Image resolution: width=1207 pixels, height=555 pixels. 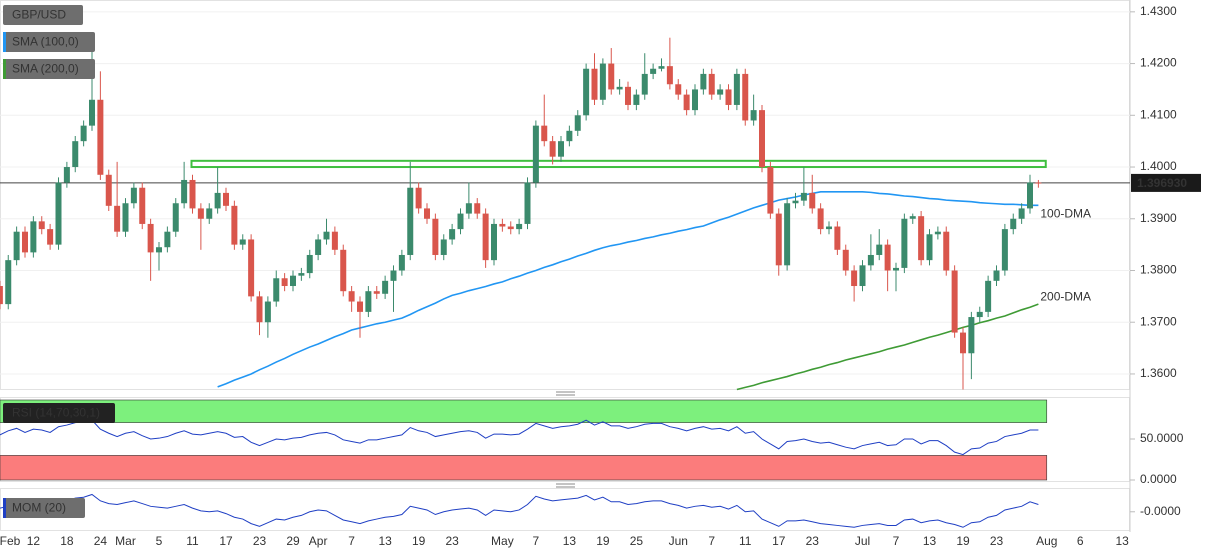 What do you see at coordinates (862, 541) in the screenshot?
I see `x-tick-label: Jul` at bounding box center [862, 541].